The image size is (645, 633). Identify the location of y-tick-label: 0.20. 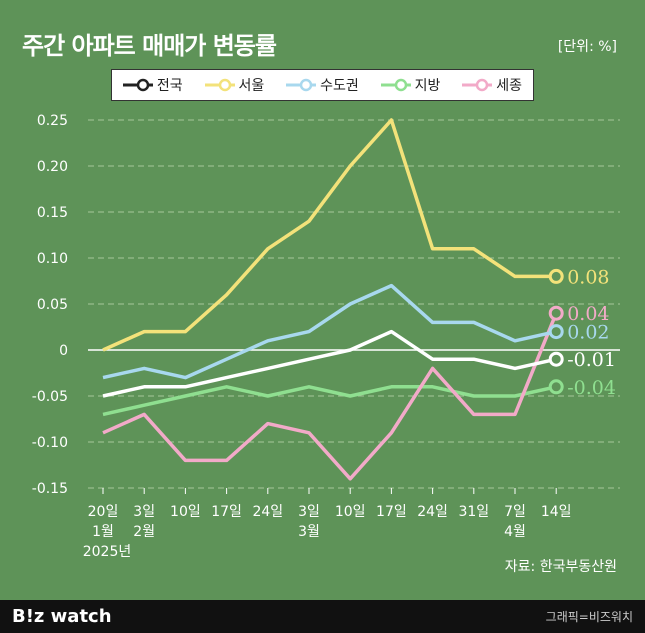
(52, 167).